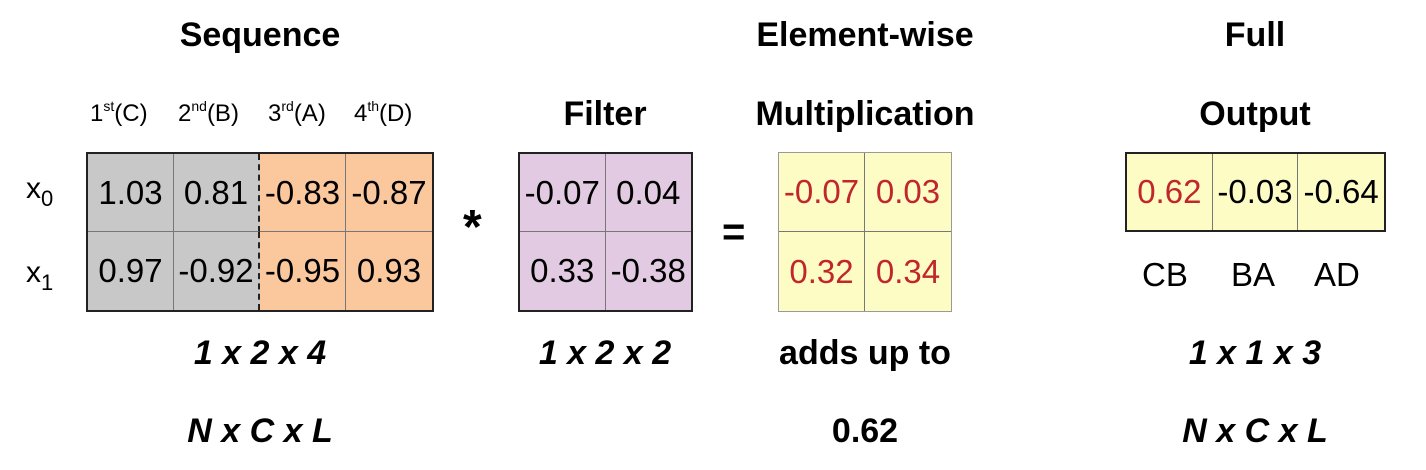 This screenshot has width=1426, height=470. I want to click on multiplication-matrix: -0.07 0.03 0.32 0.34, so click(865, 232).